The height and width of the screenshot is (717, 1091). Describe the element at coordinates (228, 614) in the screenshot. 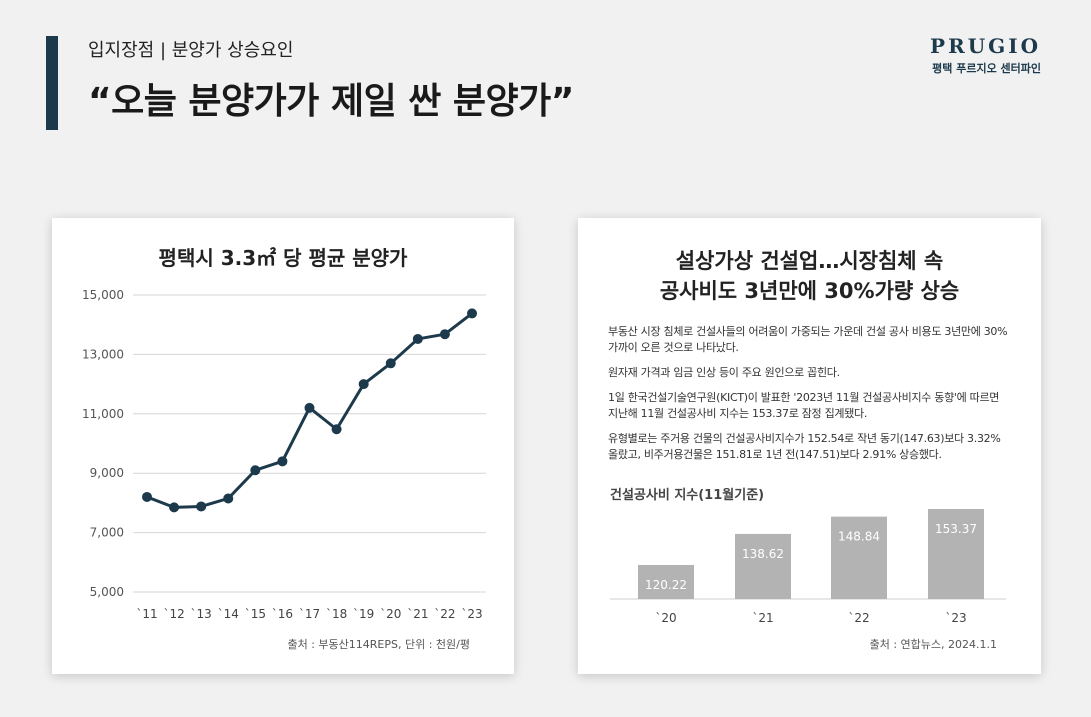

I see `x-tick-label: `14` at that location.